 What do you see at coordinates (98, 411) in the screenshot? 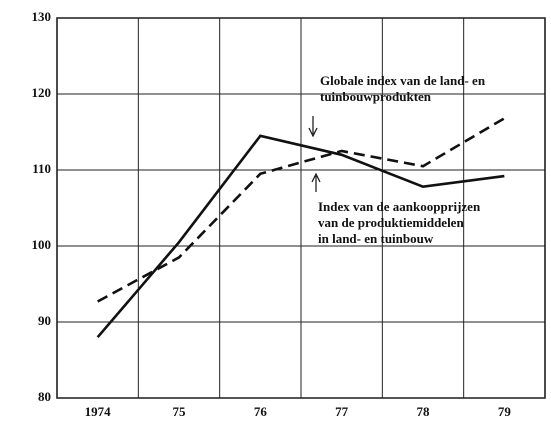
I see `x-tick-label: 1974` at bounding box center [98, 411].